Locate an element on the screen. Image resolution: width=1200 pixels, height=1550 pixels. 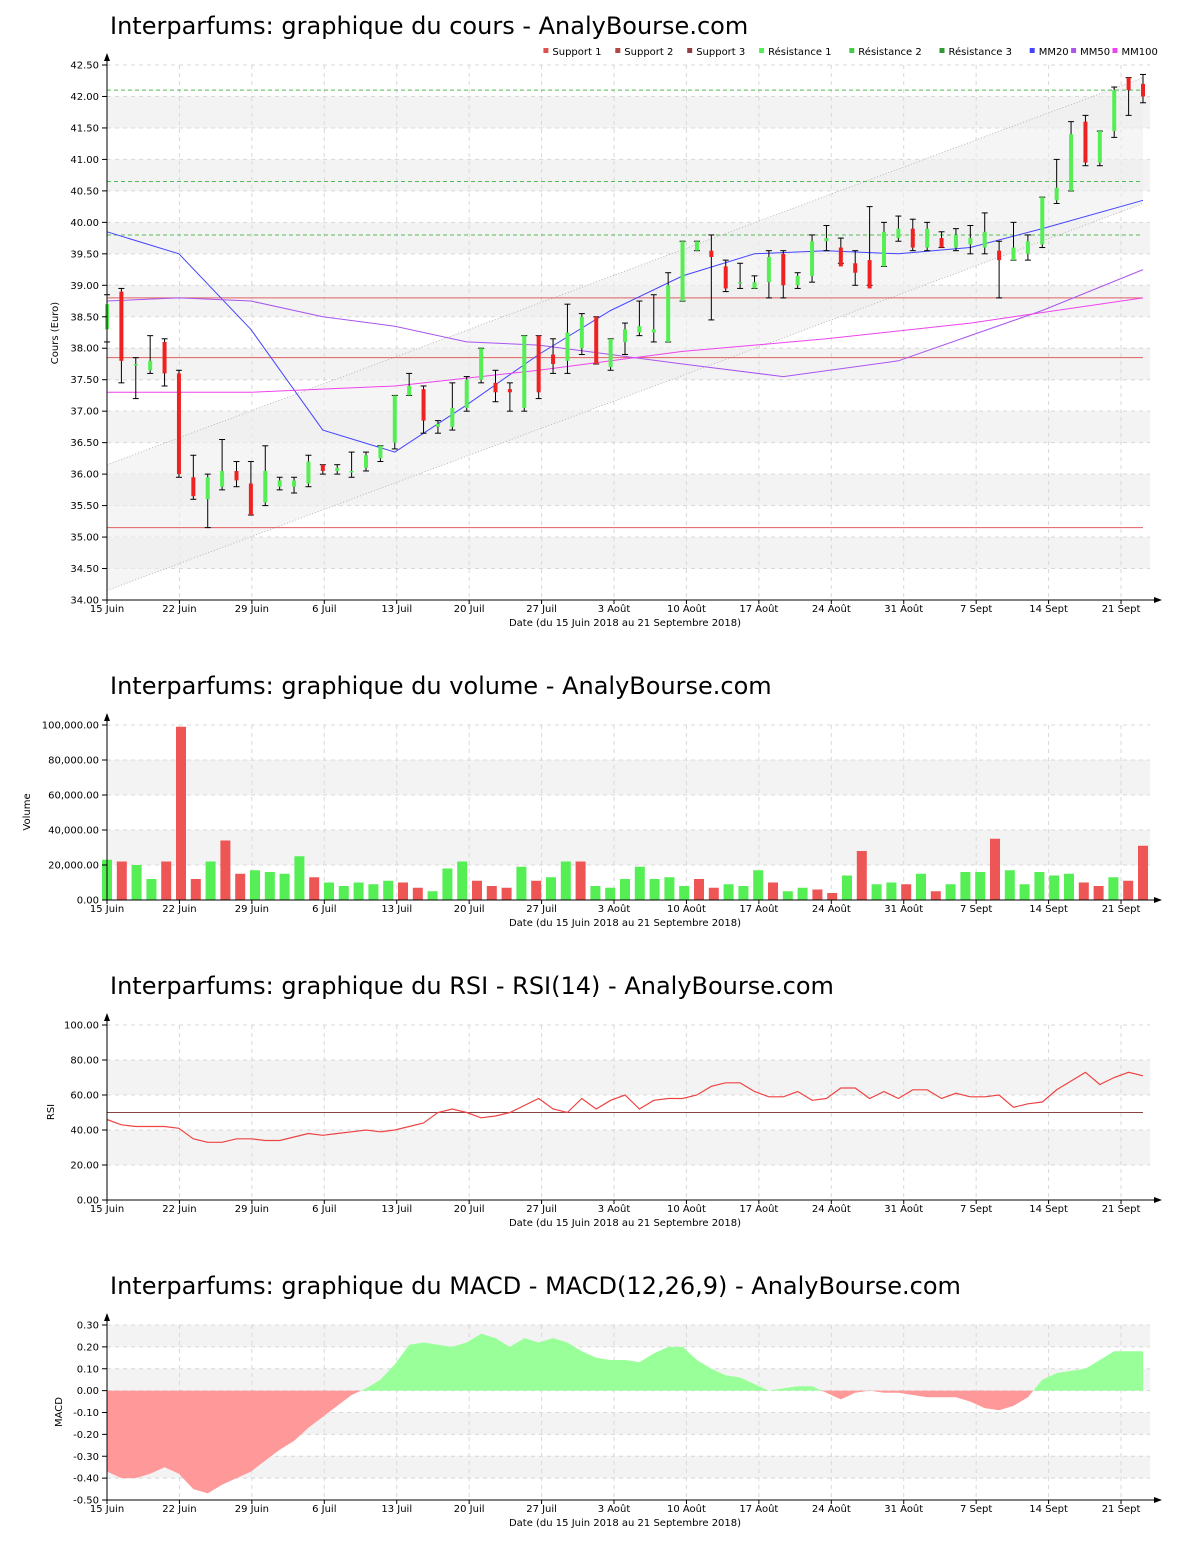
price-x-tick-label: 21 Sept is located at coordinates (1121, 609).